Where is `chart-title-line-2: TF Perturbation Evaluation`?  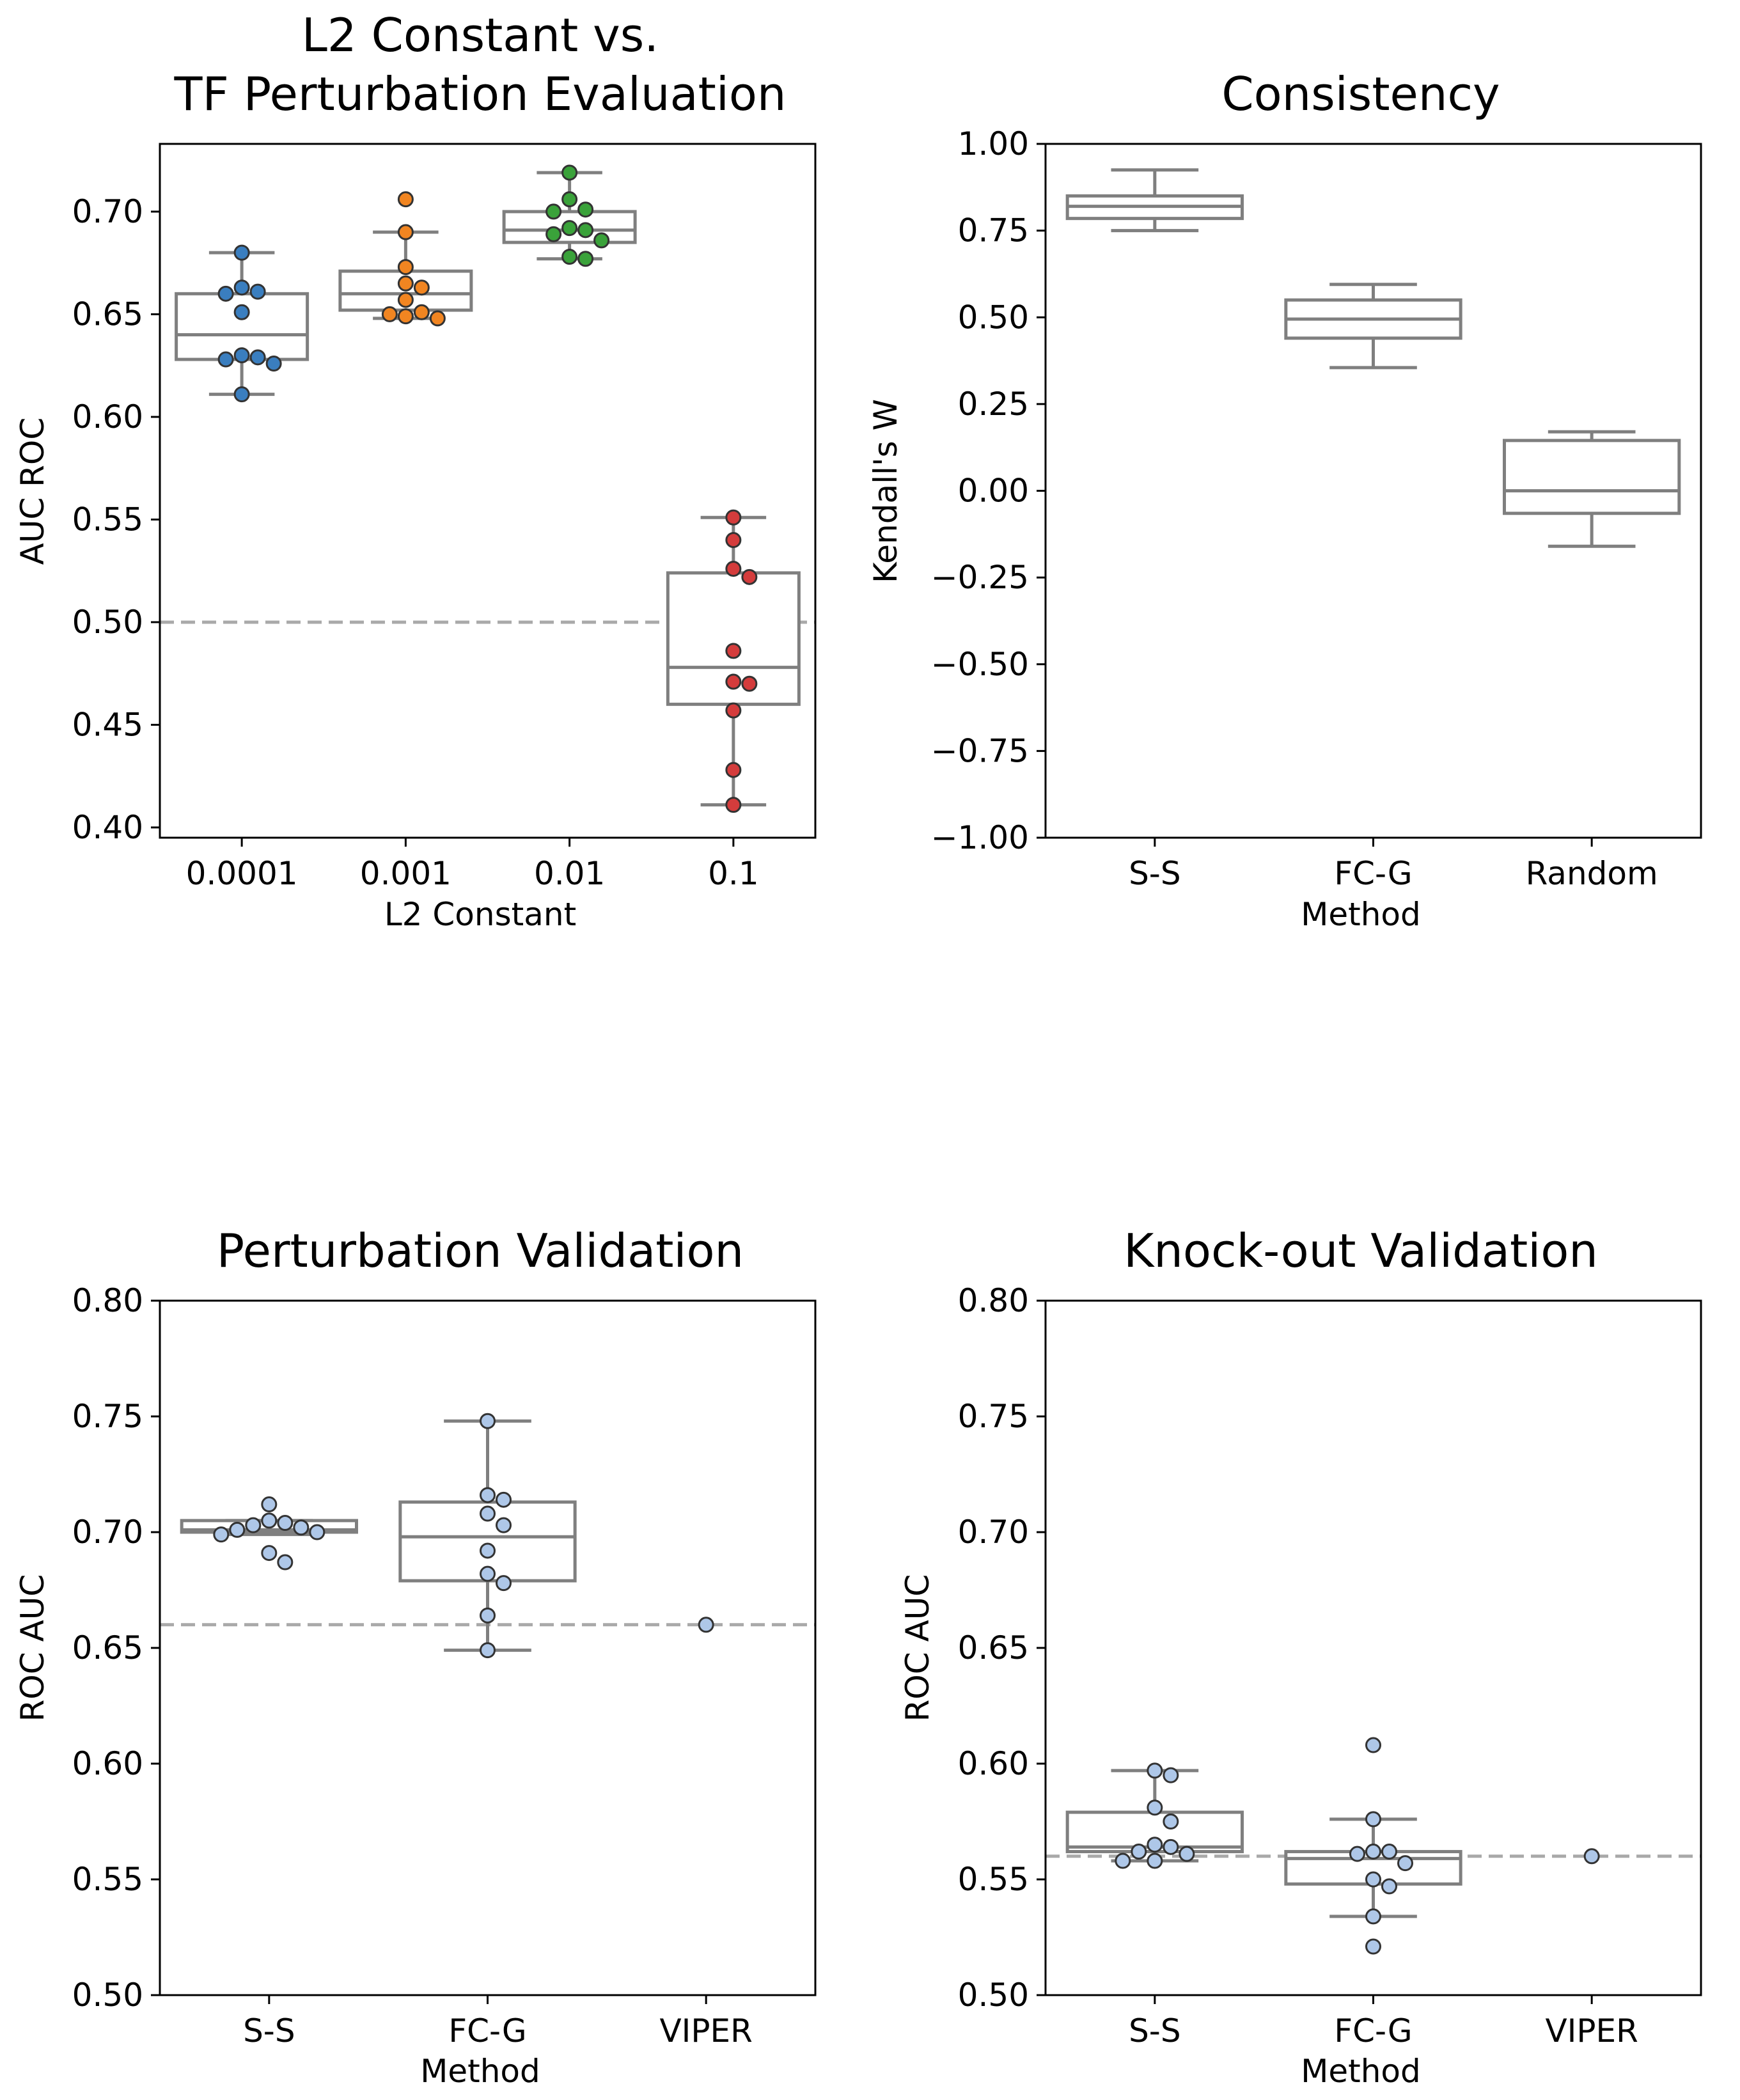 chart-title-line-2: TF Perturbation Evaluation is located at coordinates (479, 94).